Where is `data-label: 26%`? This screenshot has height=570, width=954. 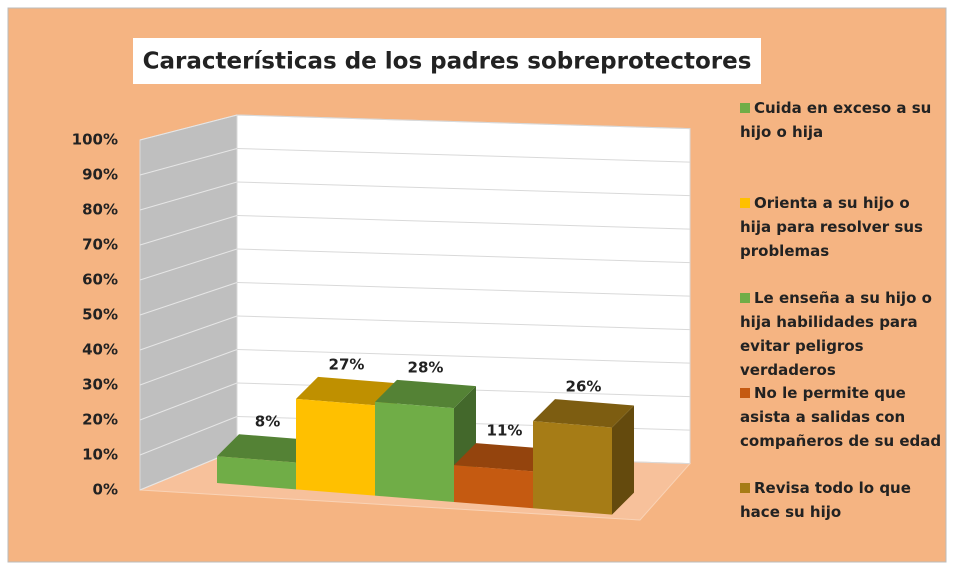
data-label: 26% is located at coordinates (584, 387).